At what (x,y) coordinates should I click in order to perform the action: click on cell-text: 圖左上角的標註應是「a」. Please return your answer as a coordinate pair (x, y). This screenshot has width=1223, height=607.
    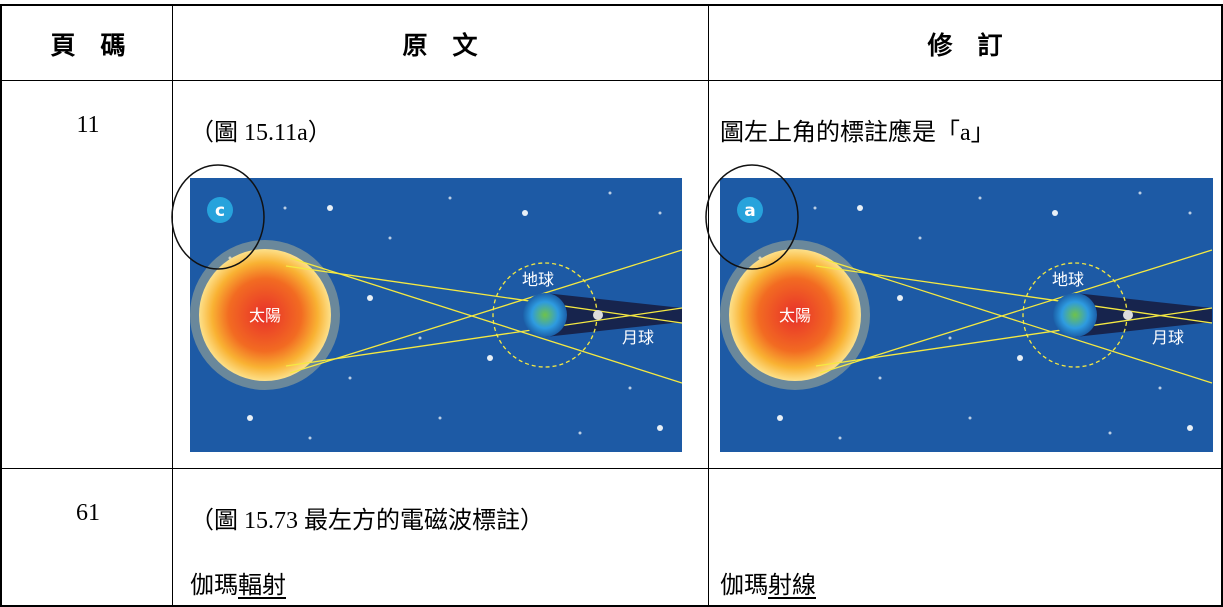
    Looking at the image, I should click on (857, 133).